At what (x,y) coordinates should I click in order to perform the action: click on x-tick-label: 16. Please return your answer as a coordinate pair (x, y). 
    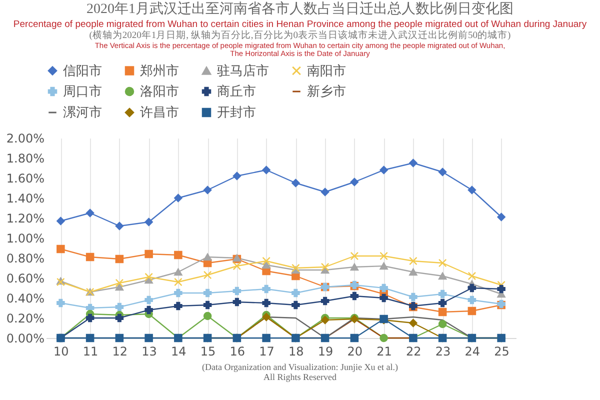
    Looking at the image, I should click on (238, 351).